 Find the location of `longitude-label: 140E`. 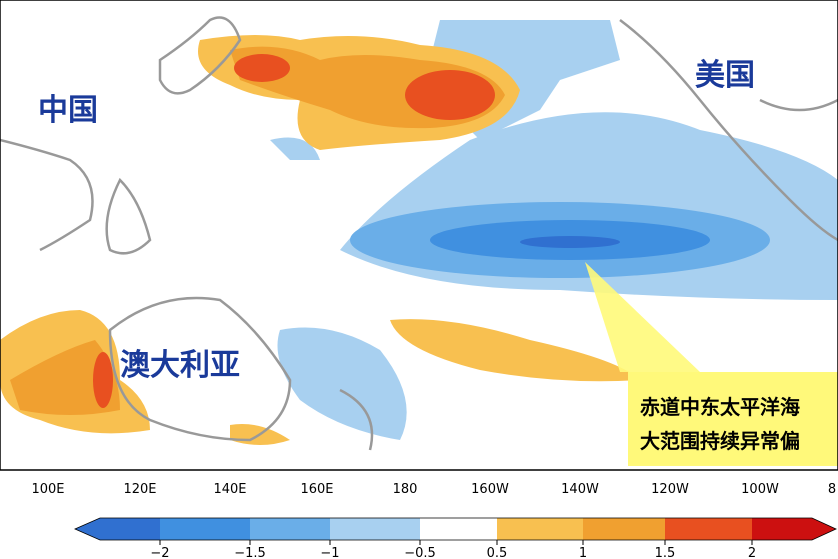

longitude-label: 140E is located at coordinates (229, 489).